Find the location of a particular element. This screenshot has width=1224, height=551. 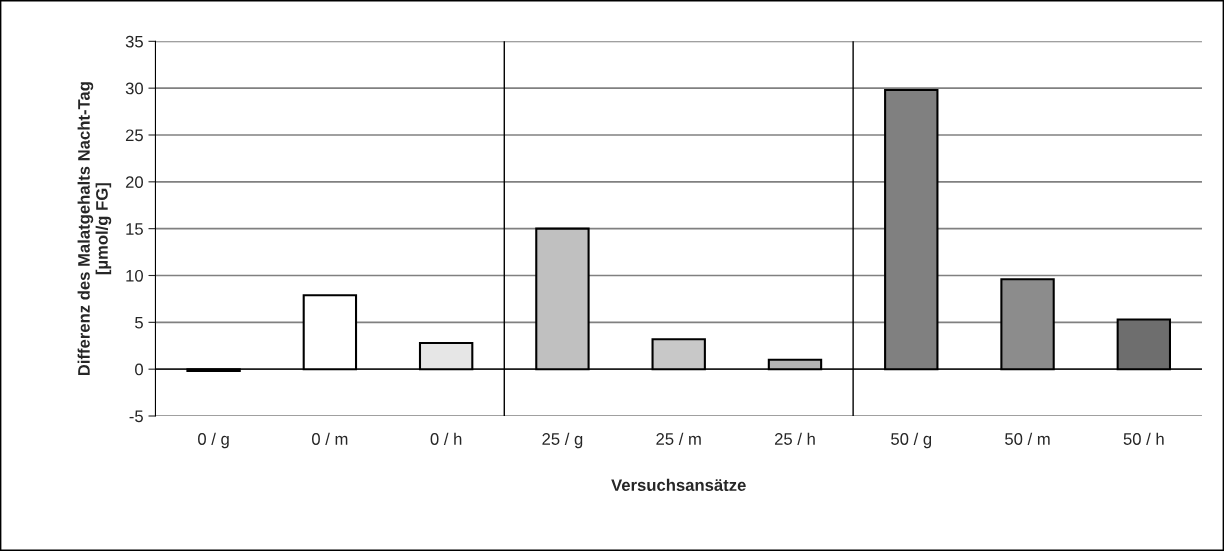

x-tick-label: 50 / h is located at coordinates (1143, 438).